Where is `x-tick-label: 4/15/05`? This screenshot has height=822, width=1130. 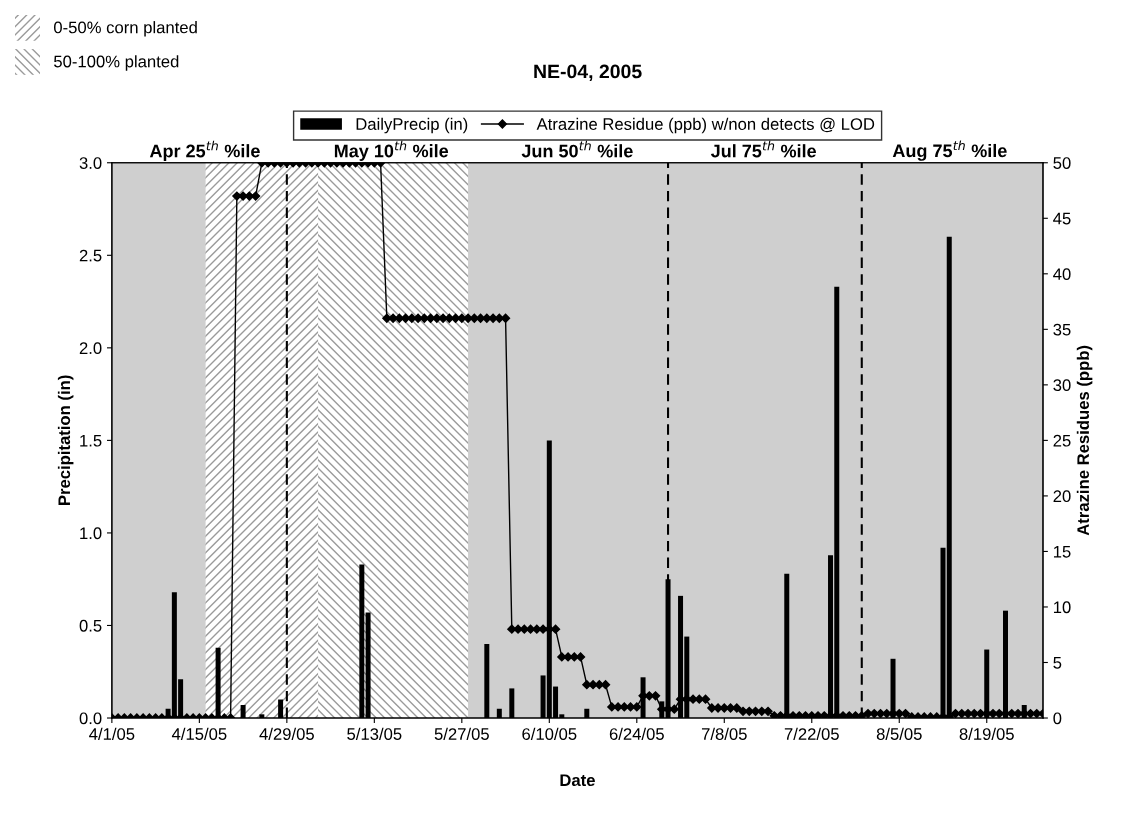 x-tick-label: 4/15/05 is located at coordinates (199, 733).